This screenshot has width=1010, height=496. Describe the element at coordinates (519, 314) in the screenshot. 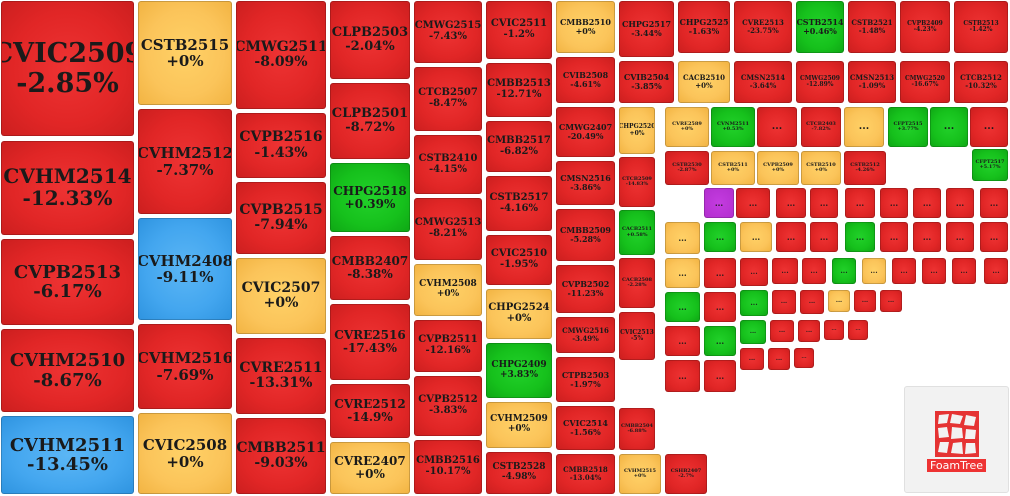

I see `treemap-tile-chpg2524: CHPG2524 +0%` at that location.